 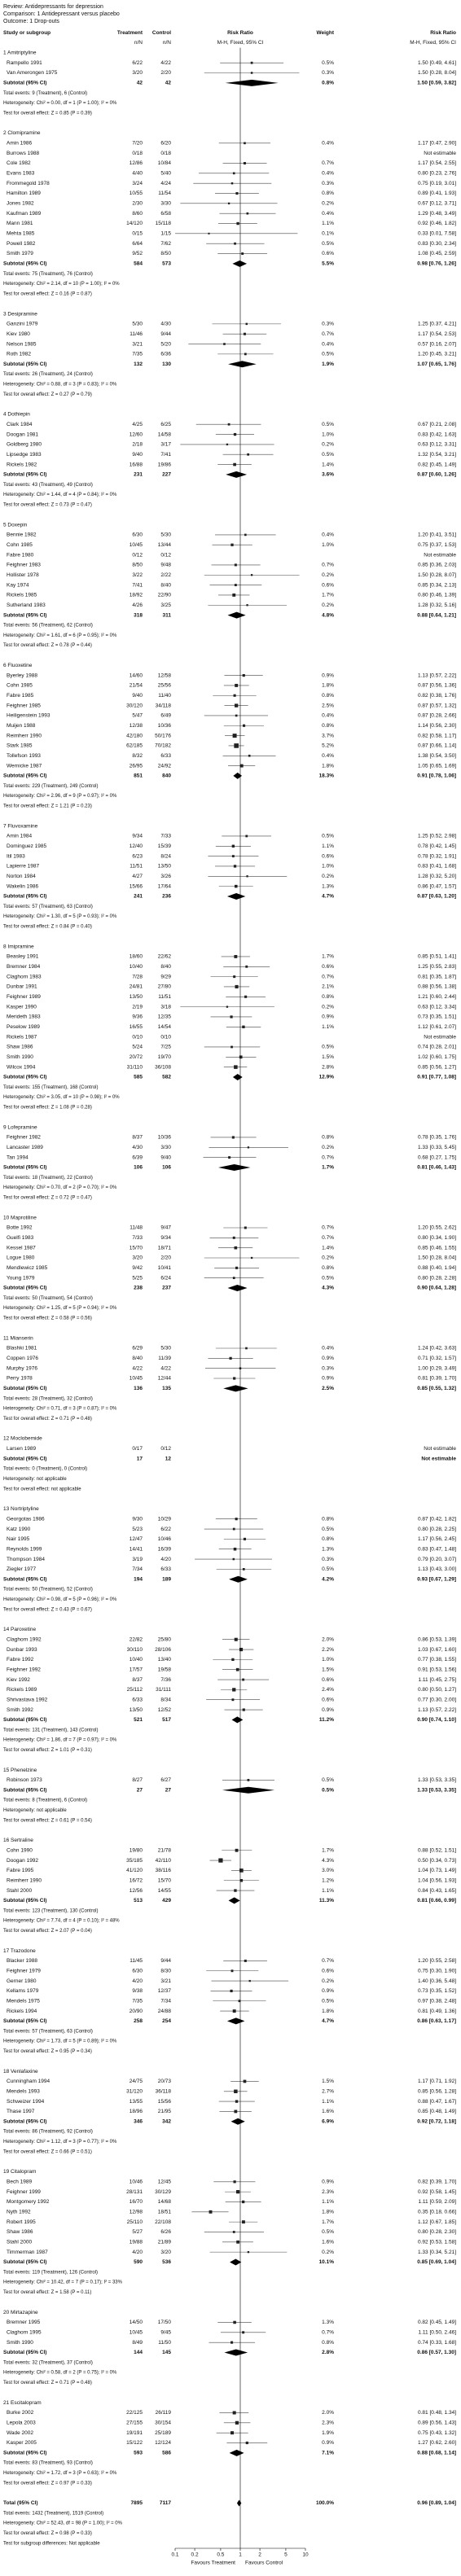 I want to click on risk-ratio-label: 0.85 [0.56, 1.27], so click(x=437, y=1067).